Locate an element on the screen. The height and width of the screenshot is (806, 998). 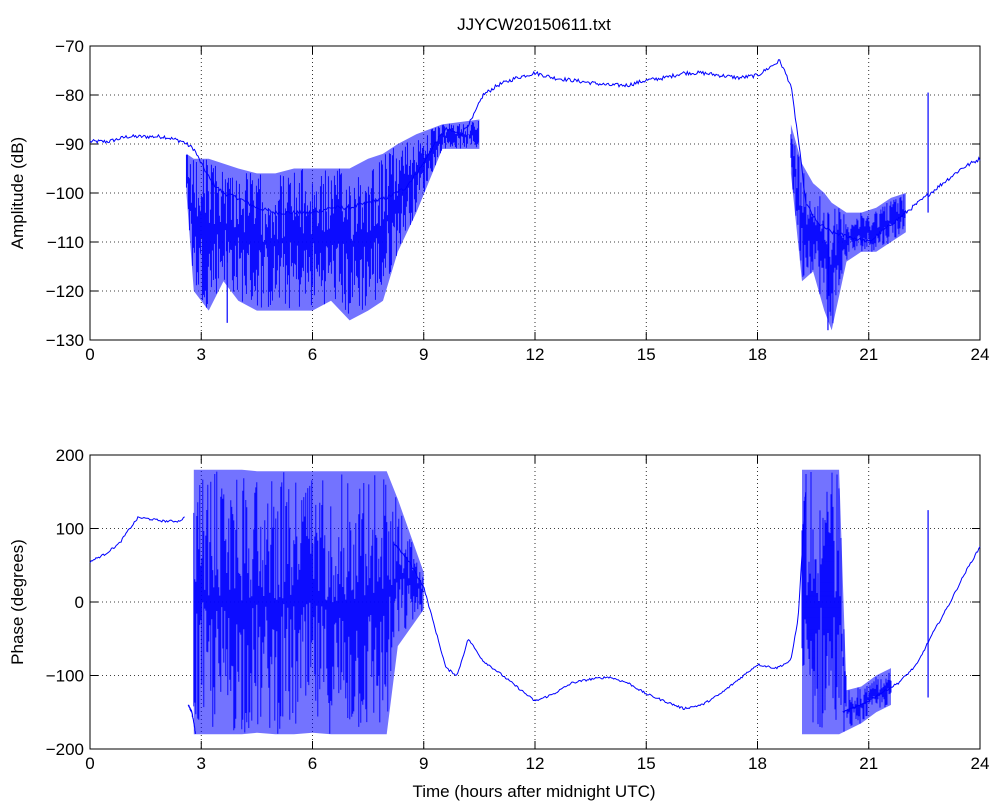
amplitude-ytick-label: −130 is located at coordinates (65, 340).